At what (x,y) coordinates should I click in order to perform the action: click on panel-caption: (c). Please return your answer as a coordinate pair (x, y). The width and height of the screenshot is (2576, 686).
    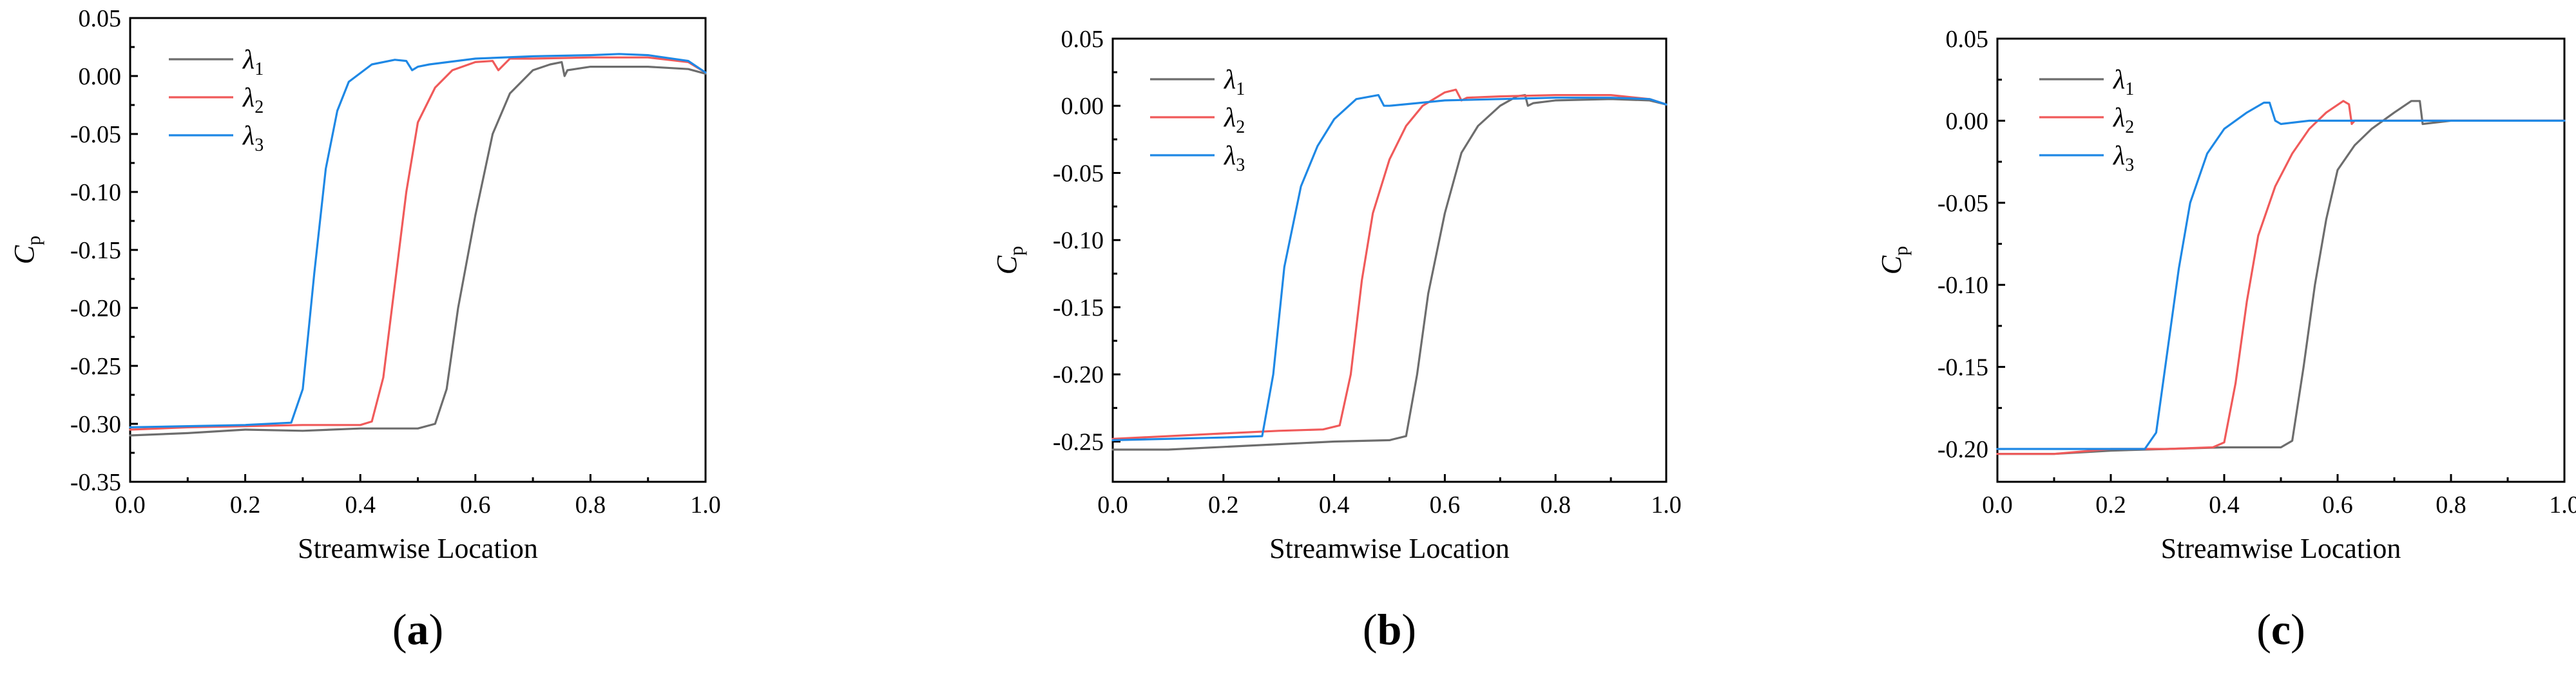
    Looking at the image, I should click on (2280, 629).